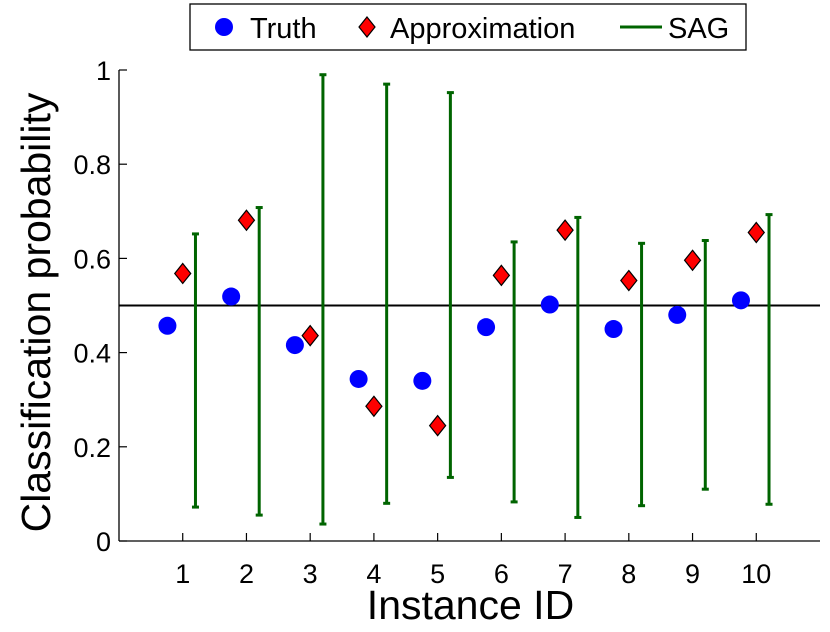  I want to click on x-tick-label: 6, so click(501, 574).